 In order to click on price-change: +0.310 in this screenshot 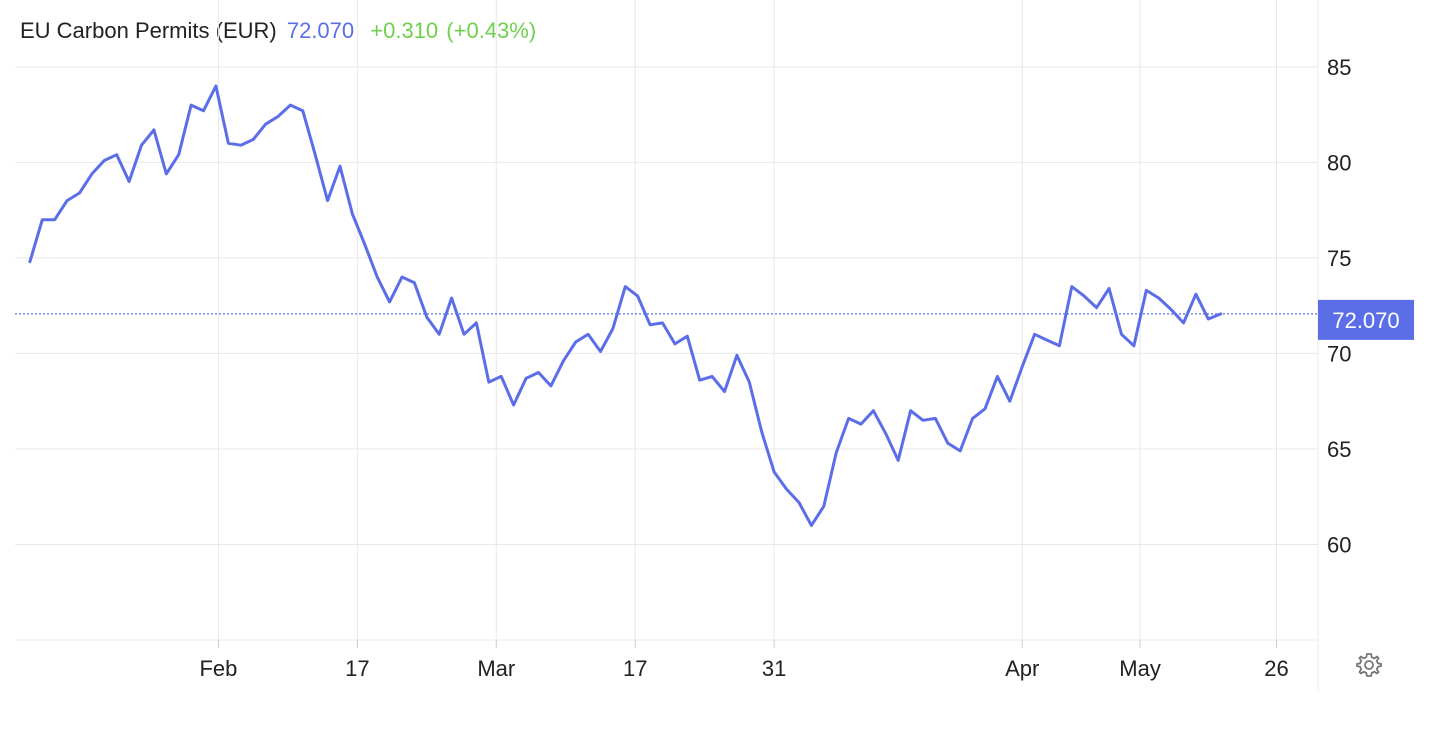, I will do `click(404, 30)`.